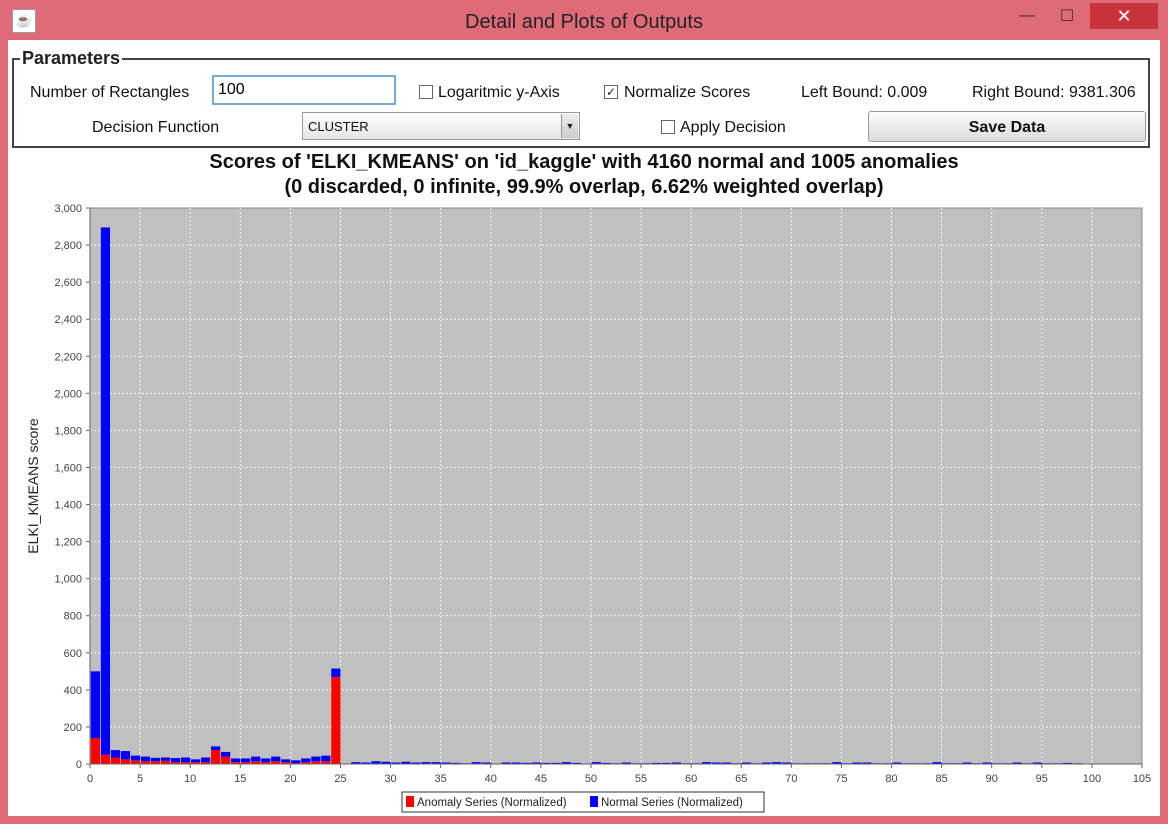 The width and height of the screenshot is (1168, 824). What do you see at coordinates (73, 691) in the screenshot?
I see `y-tick-label: 400` at bounding box center [73, 691].